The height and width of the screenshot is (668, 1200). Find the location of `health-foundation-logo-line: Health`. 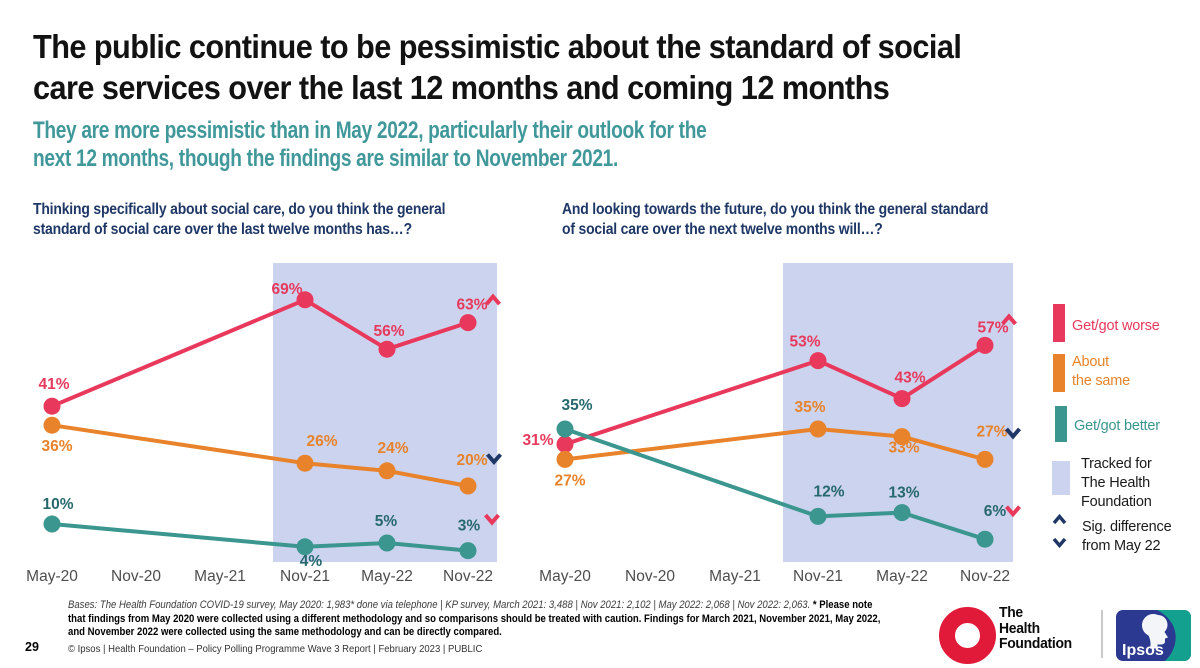

health-foundation-logo-line: Health is located at coordinates (1019, 628).